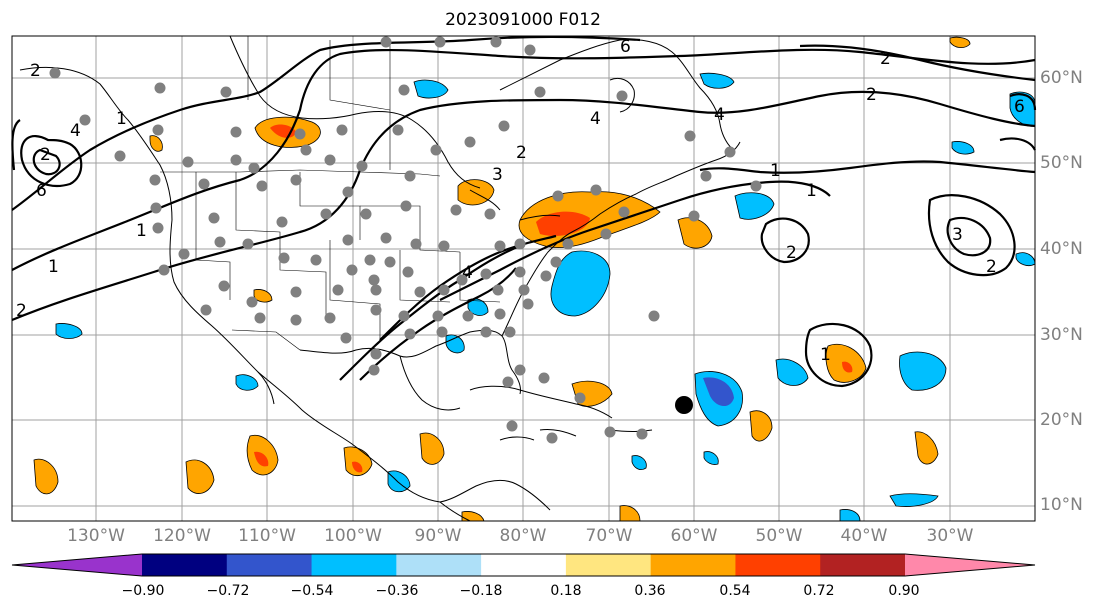 The height and width of the screenshot is (613, 1102). What do you see at coordinates (312, 591) in the screenshot?
I see `colorbar-tick-label: −0.54` at bounding box center [312, 591].